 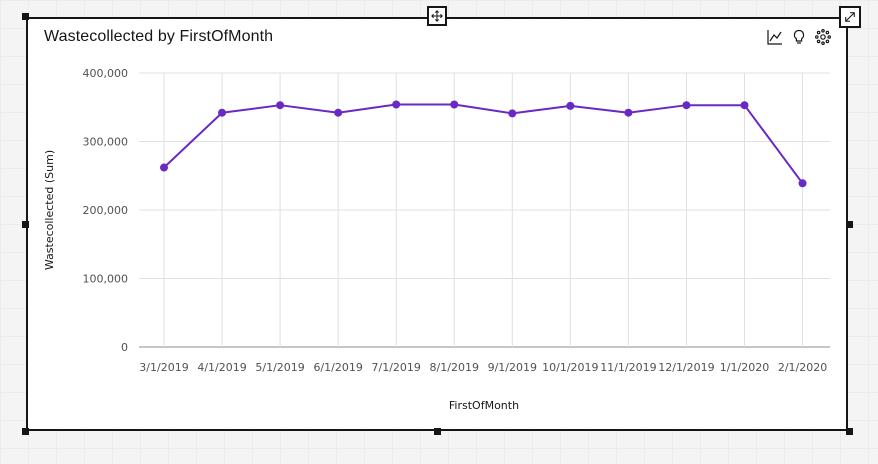 I want to click on maximize-icon, so click(x=850, y=17).